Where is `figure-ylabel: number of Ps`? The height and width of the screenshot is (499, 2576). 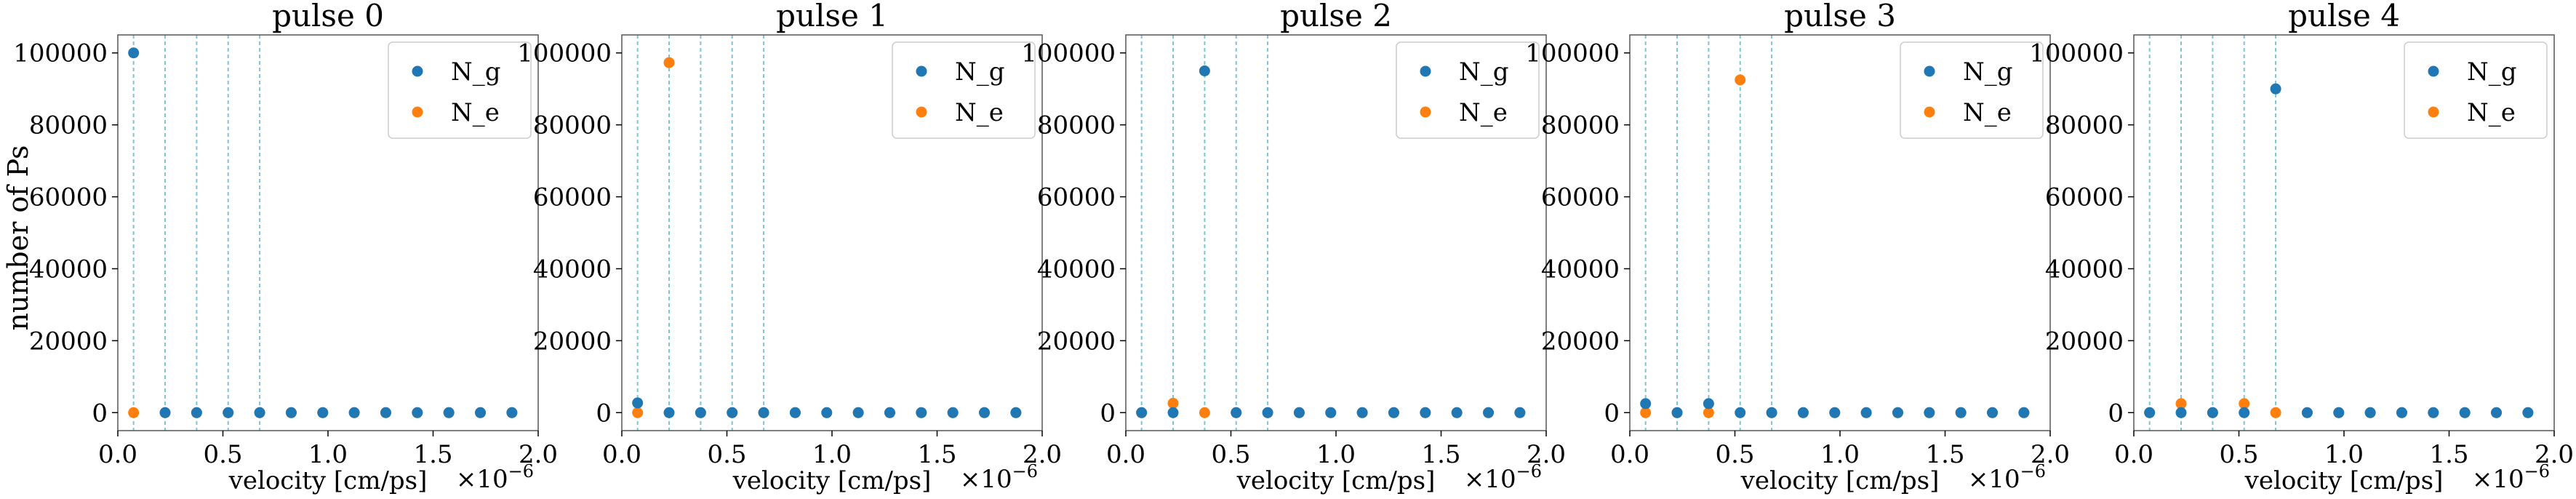
figure-ylabel: number of Ps is located at coordinates (18, 237).